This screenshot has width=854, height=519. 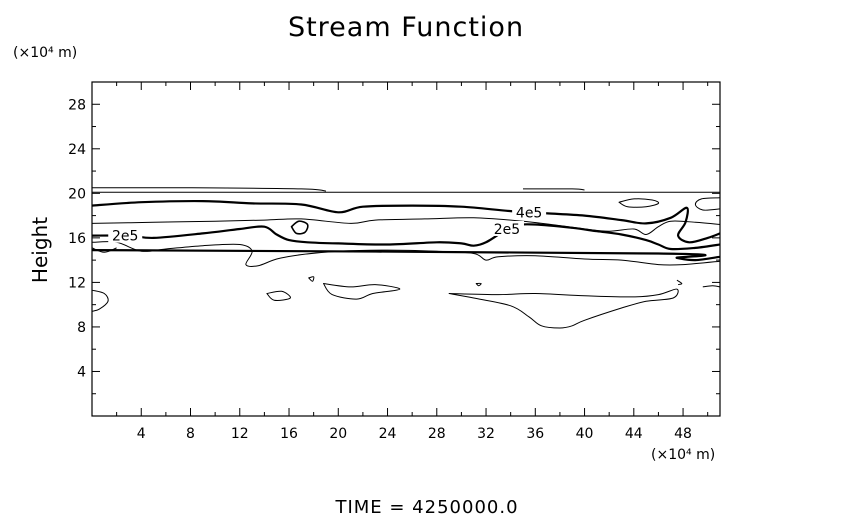 I want to click on y-tick-label: 20, so click(x=77, y=194).